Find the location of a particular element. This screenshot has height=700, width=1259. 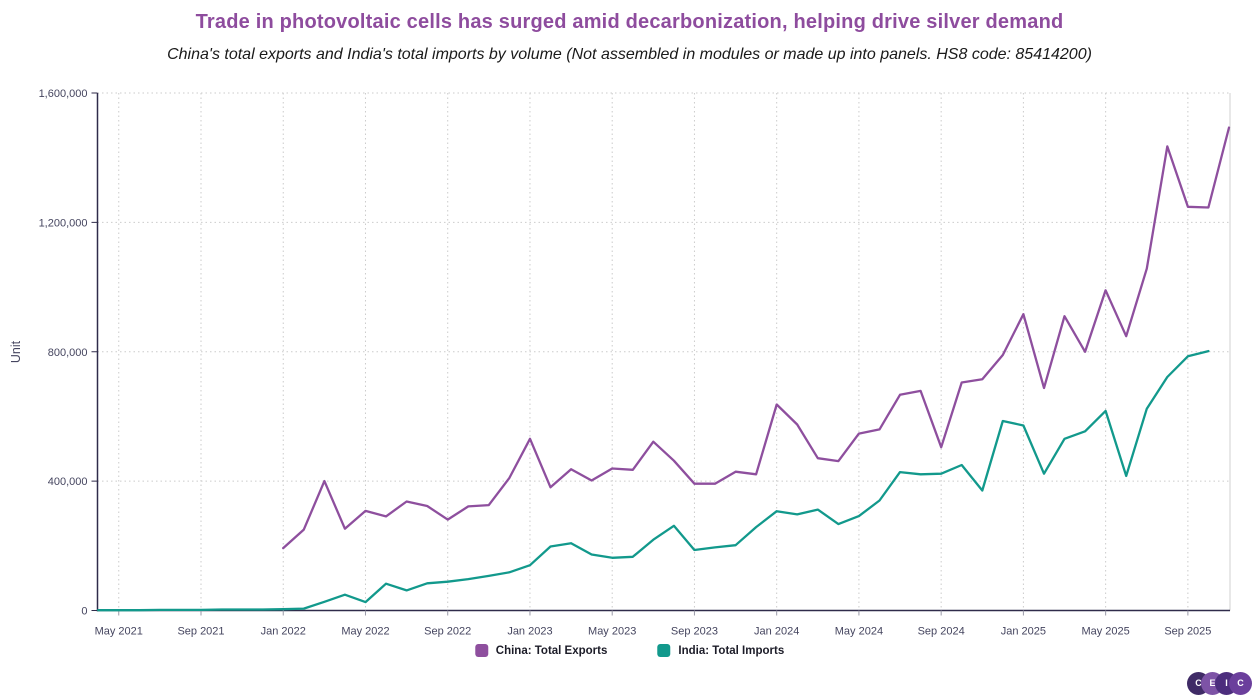

x-tick-label: Sep 2024 is located at coordinates (941, 632).